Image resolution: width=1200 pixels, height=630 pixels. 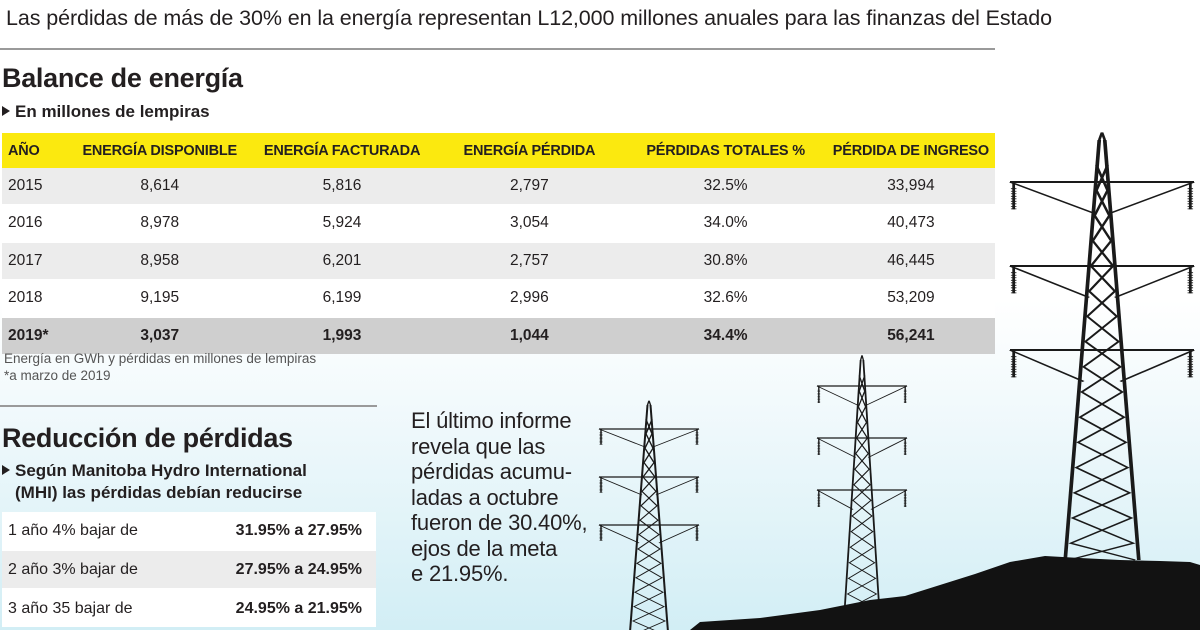 I want to click on cell-billed: 1,993, so click(x=342, y=335).